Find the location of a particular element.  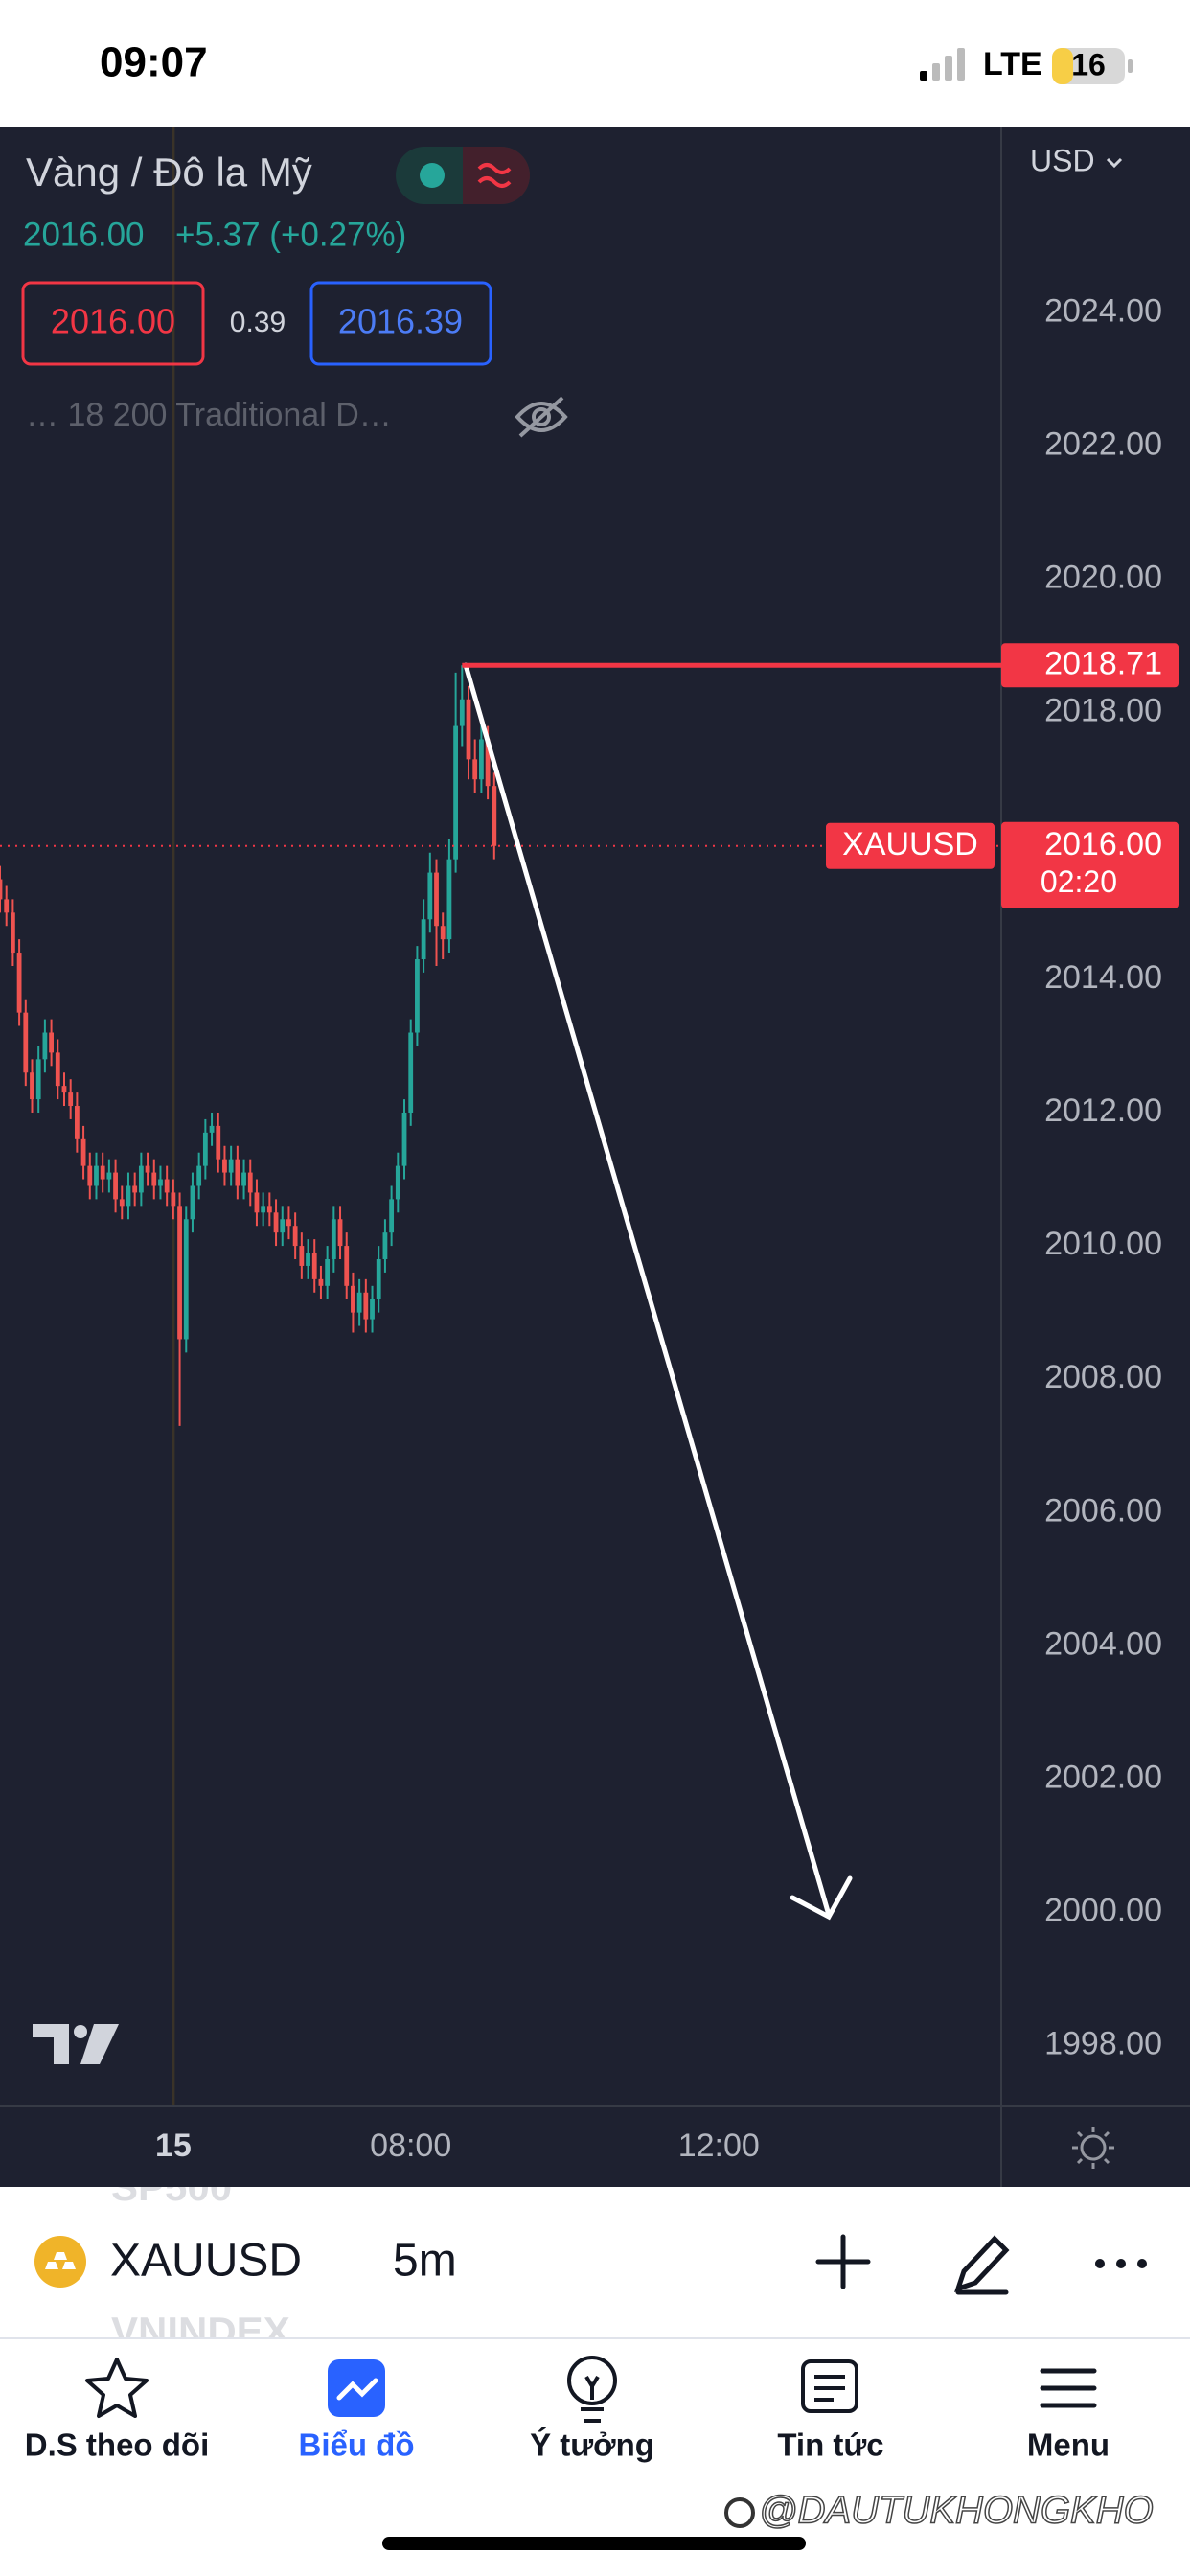

currency-label: USD is located at coordinates (1063, 160).